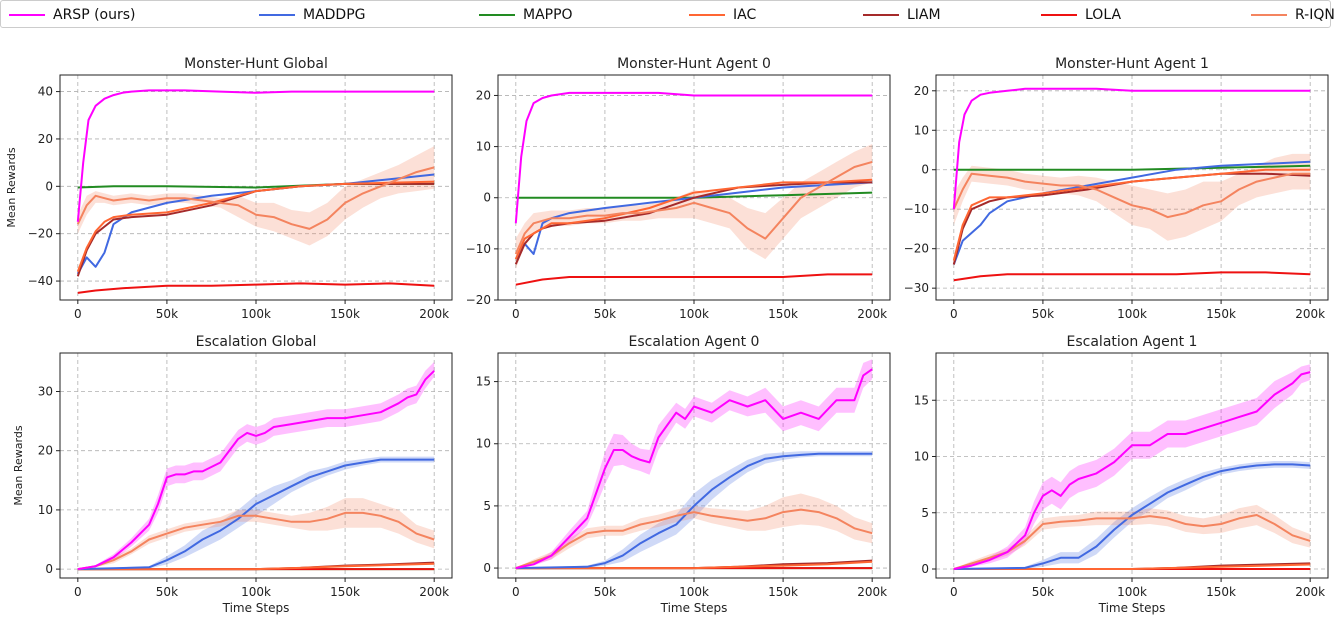 The image size is (1341, 620). Describe the element at coordinates (94, 15) in the screenshot. I see `legend-label: ARSP (ours)` at that location.